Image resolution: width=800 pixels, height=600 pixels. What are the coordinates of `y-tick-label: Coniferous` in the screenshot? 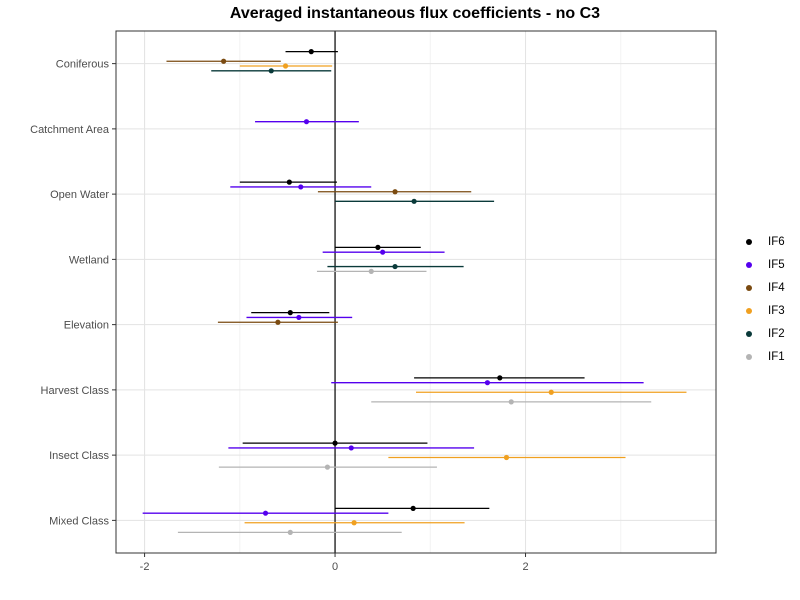 It's located at (83, 65).